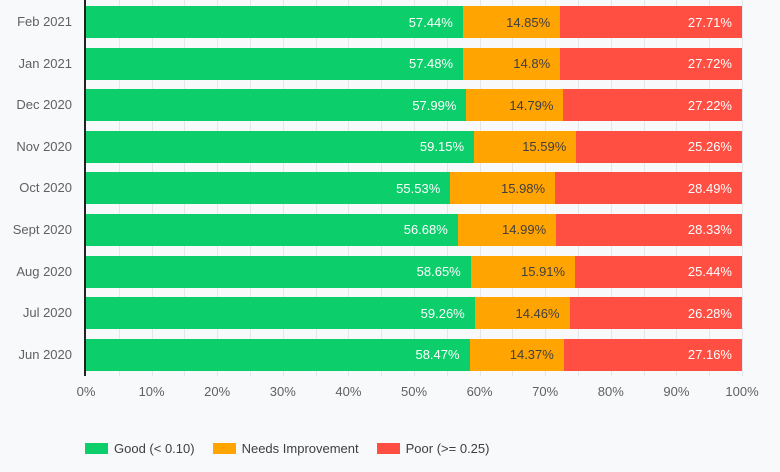  What do you see at coordinates (388, 448) in the screenshot?
I see `legend-swatch-poor` at bounding box center [388, 448].